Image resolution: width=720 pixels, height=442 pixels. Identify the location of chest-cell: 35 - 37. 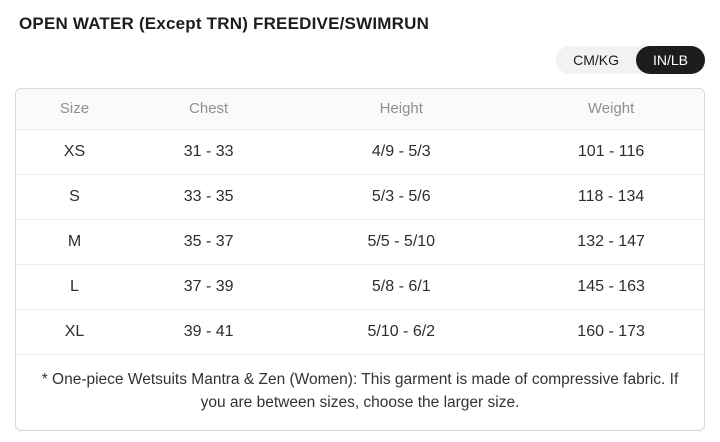
(208, 241).